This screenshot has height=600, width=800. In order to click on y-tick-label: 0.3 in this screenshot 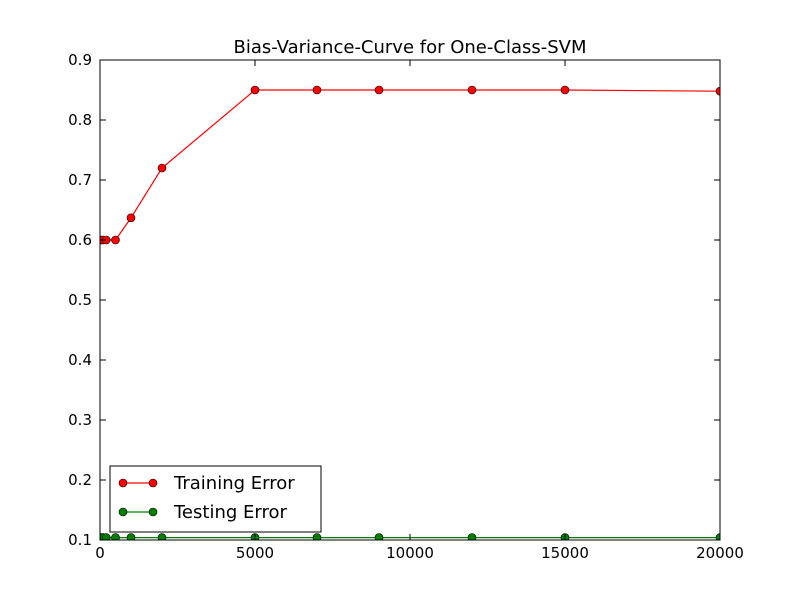, I will do `click(80, 420)`.